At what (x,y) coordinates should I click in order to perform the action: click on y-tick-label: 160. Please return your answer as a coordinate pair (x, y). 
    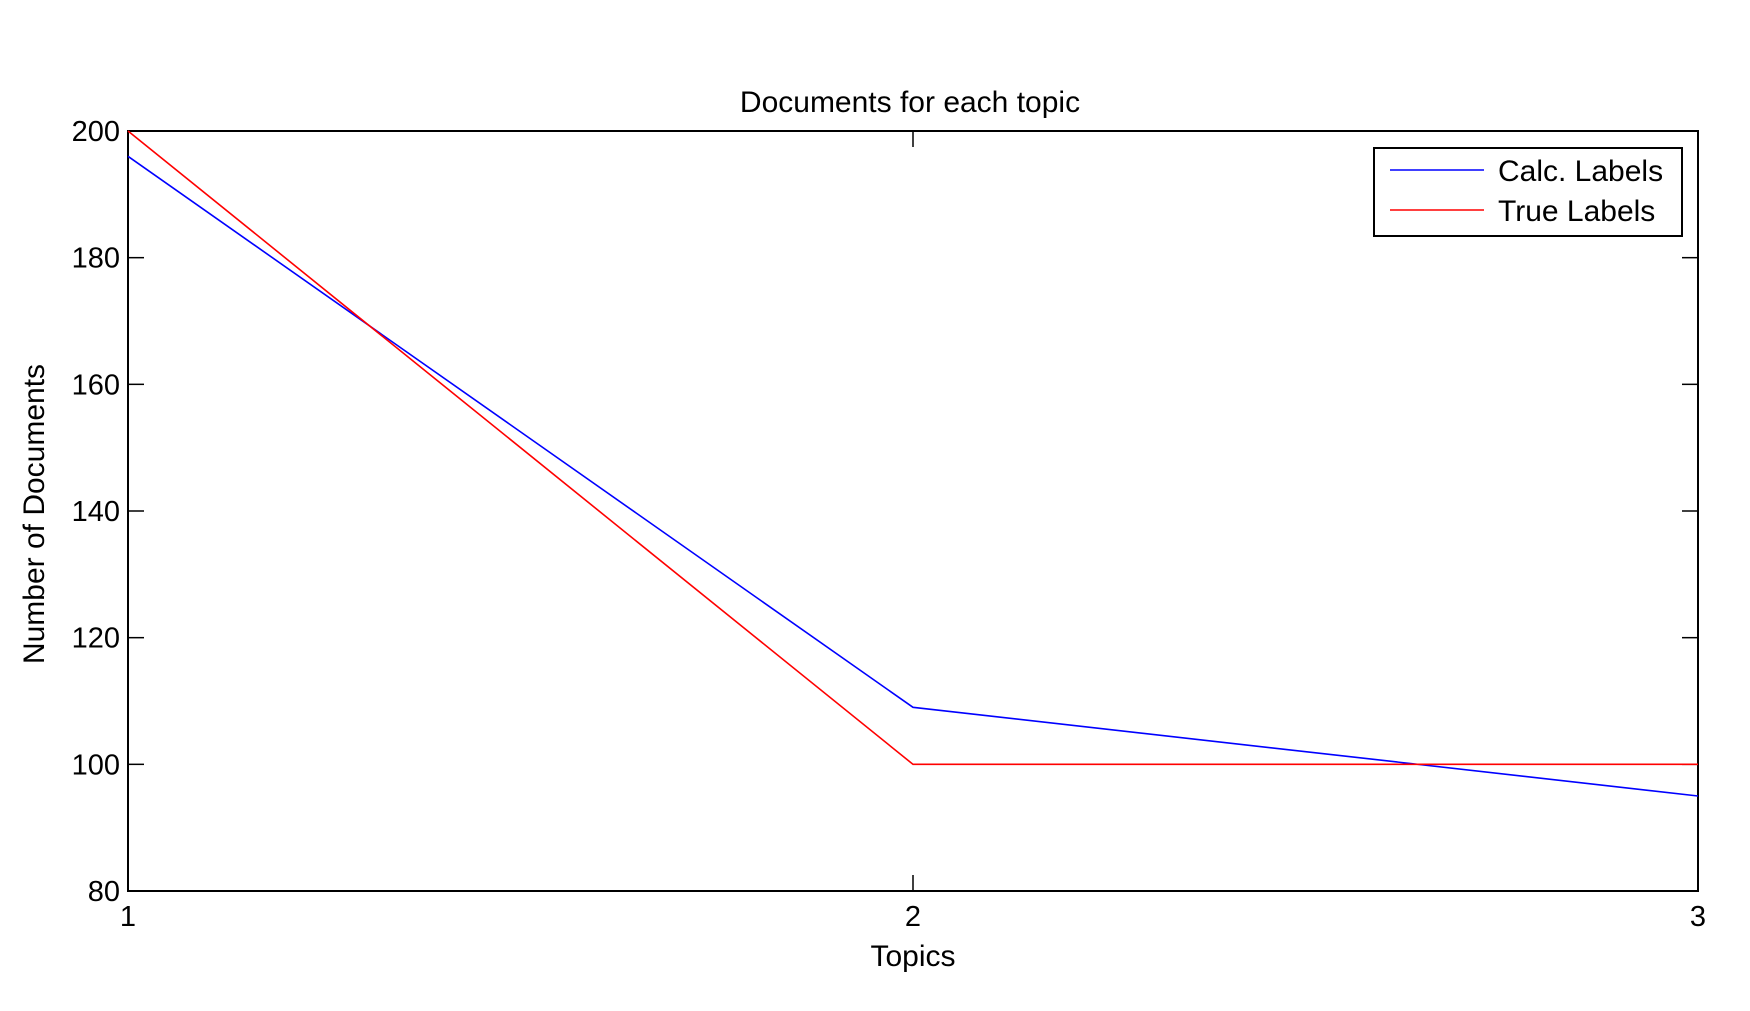
    Looking at the image, I should click on (96, 385).